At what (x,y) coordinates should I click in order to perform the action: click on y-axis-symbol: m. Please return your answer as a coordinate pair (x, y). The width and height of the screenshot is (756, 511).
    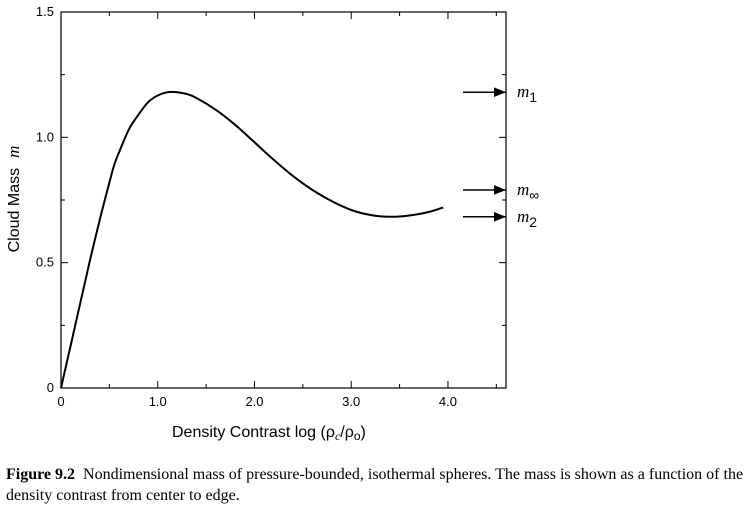
    Looking at the image, I should click on (13, 152).